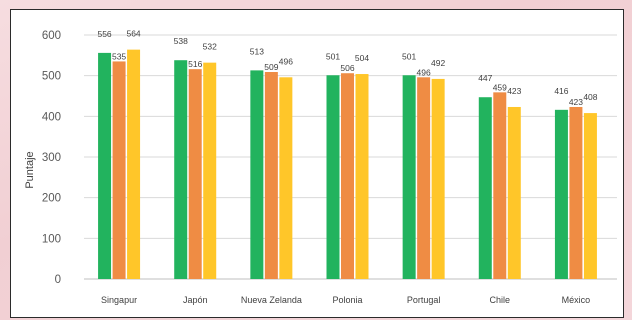 The image size is (632, 320). I want to click on data-label: 447, so click(485, 78).